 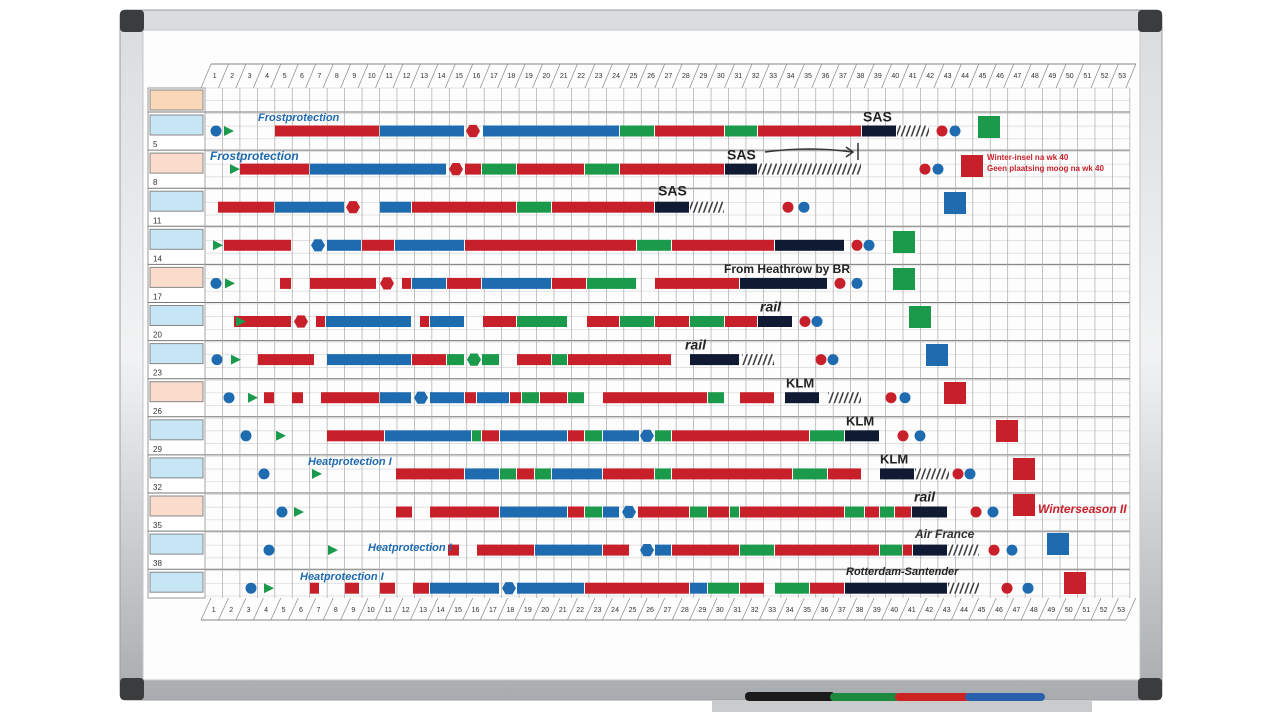 I want to click on week-number: 44, so click(x=964, y=610).